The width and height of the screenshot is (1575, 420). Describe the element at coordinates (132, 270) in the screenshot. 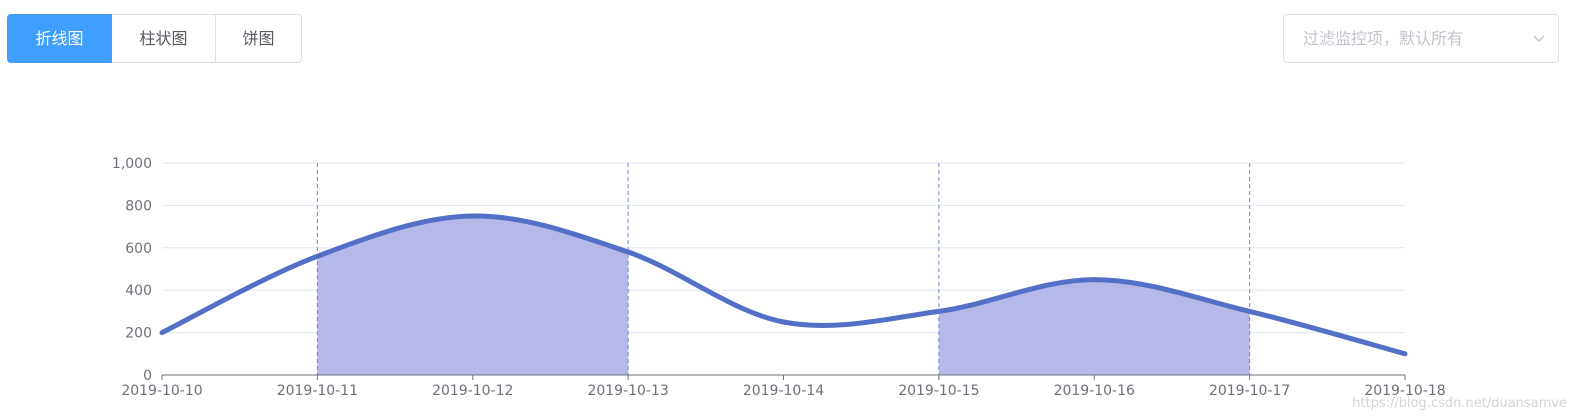

I see `y-axis-labels: 0 200 400 600 800 1,000` at that location.